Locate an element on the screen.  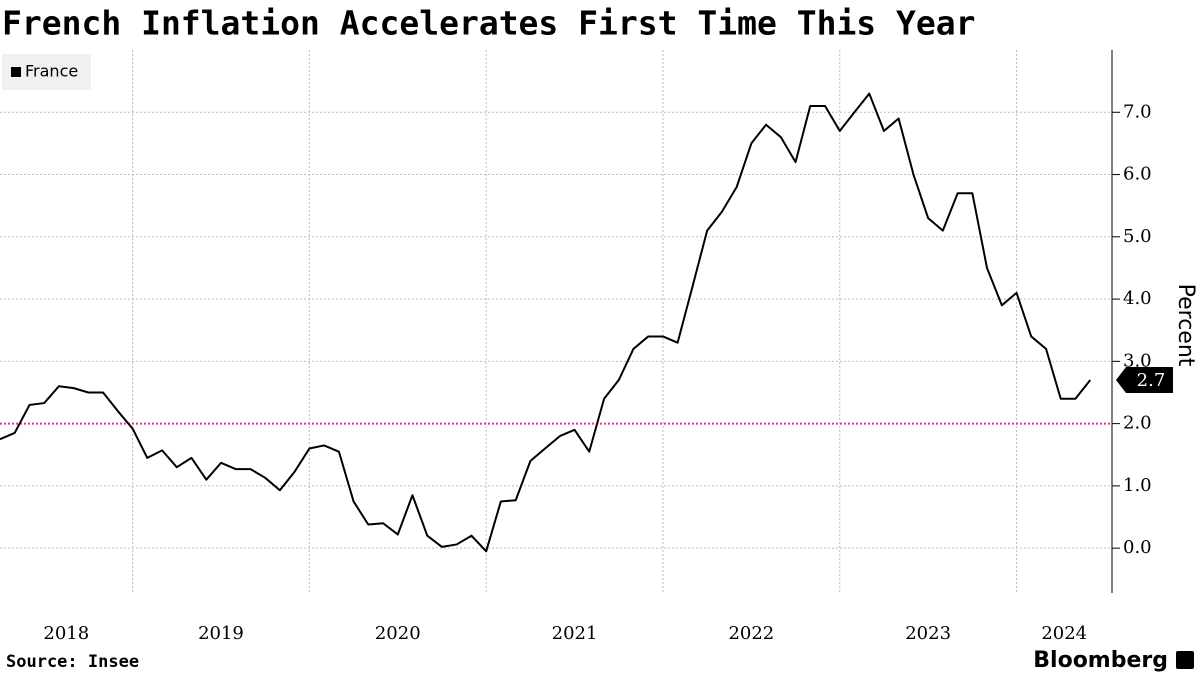
x-tick-label: 2021 is located at coordinates (575, 633).